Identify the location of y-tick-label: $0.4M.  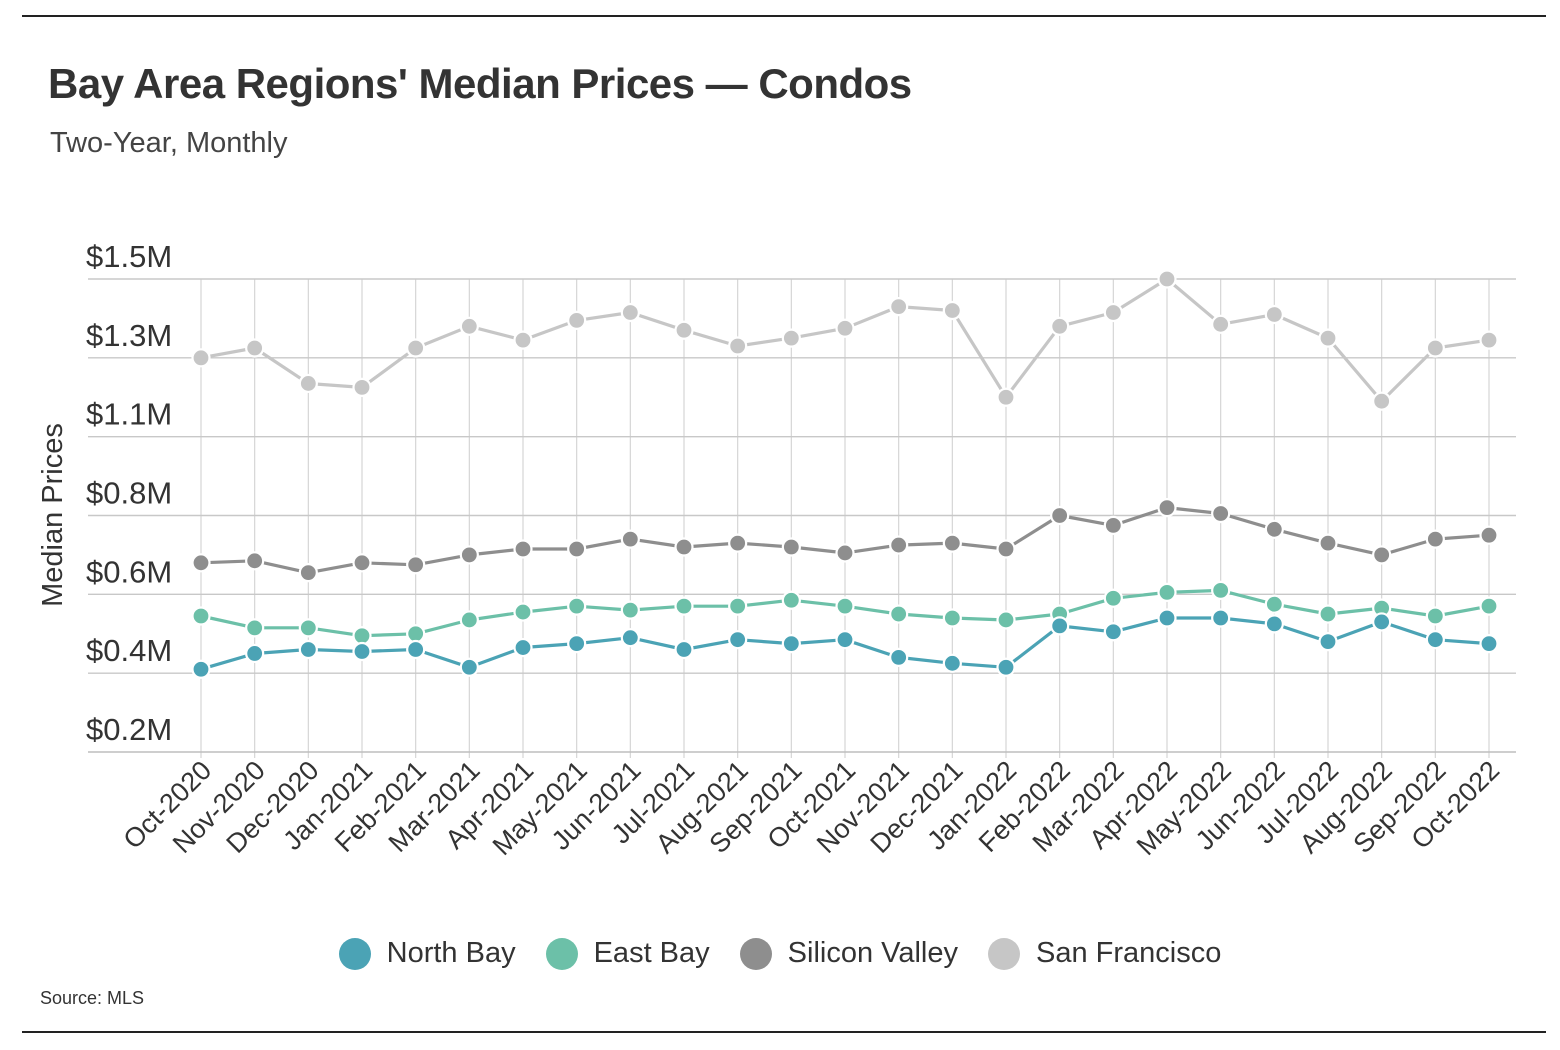
(129, 650).